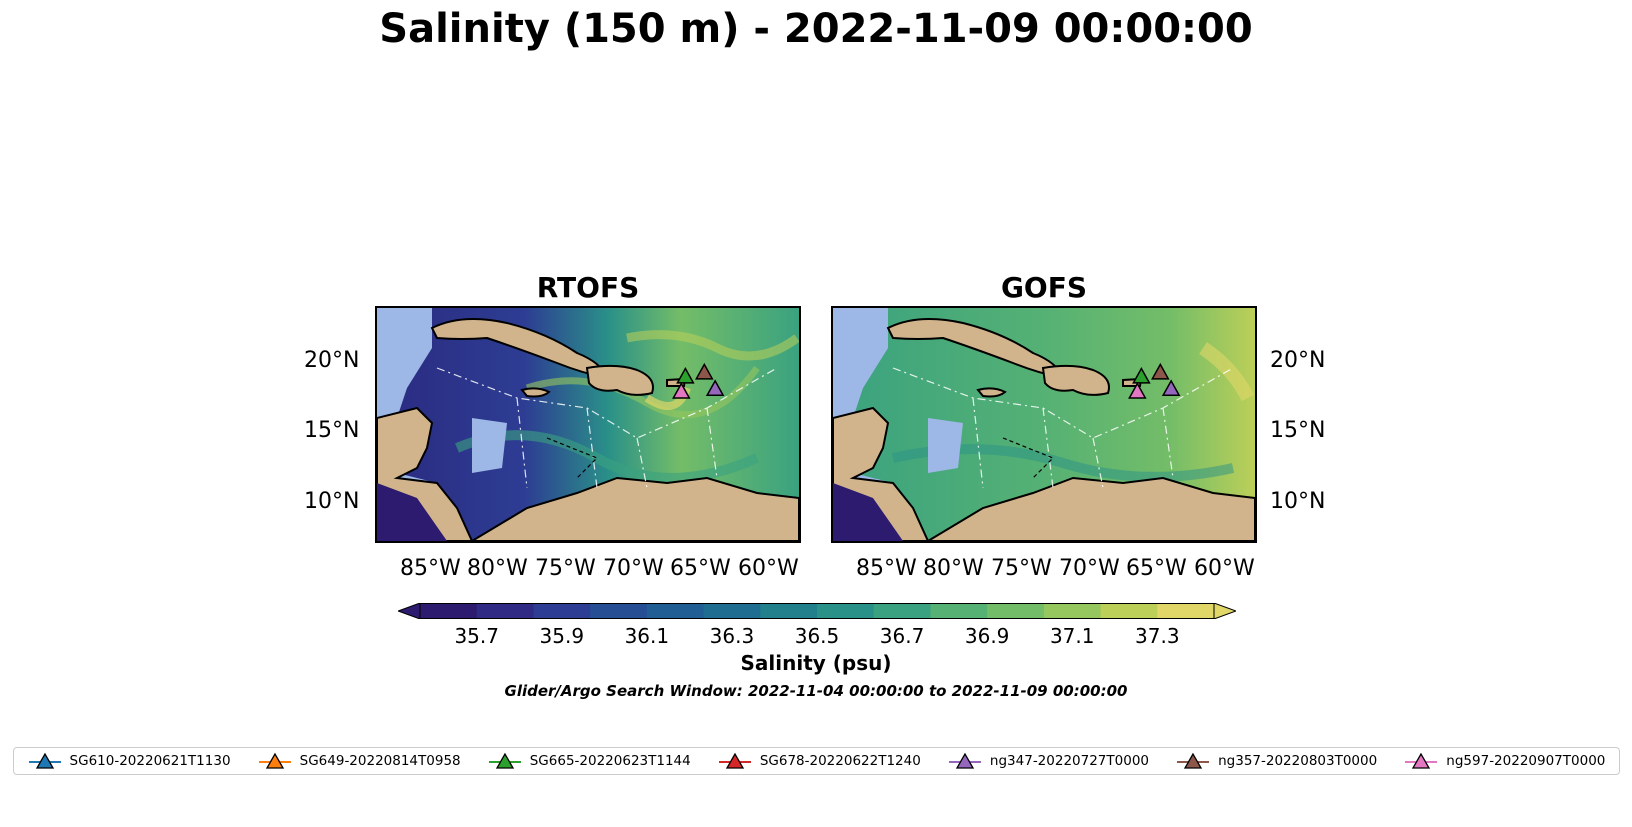  Describe the element at coordinates (1072, 636) in the screenshot. I see `colorbar-tick-label: 37.1` at that location.